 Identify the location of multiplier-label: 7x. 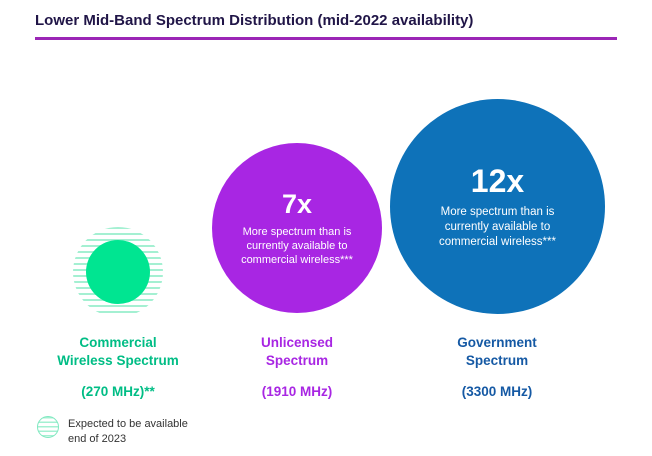
(297, 203).